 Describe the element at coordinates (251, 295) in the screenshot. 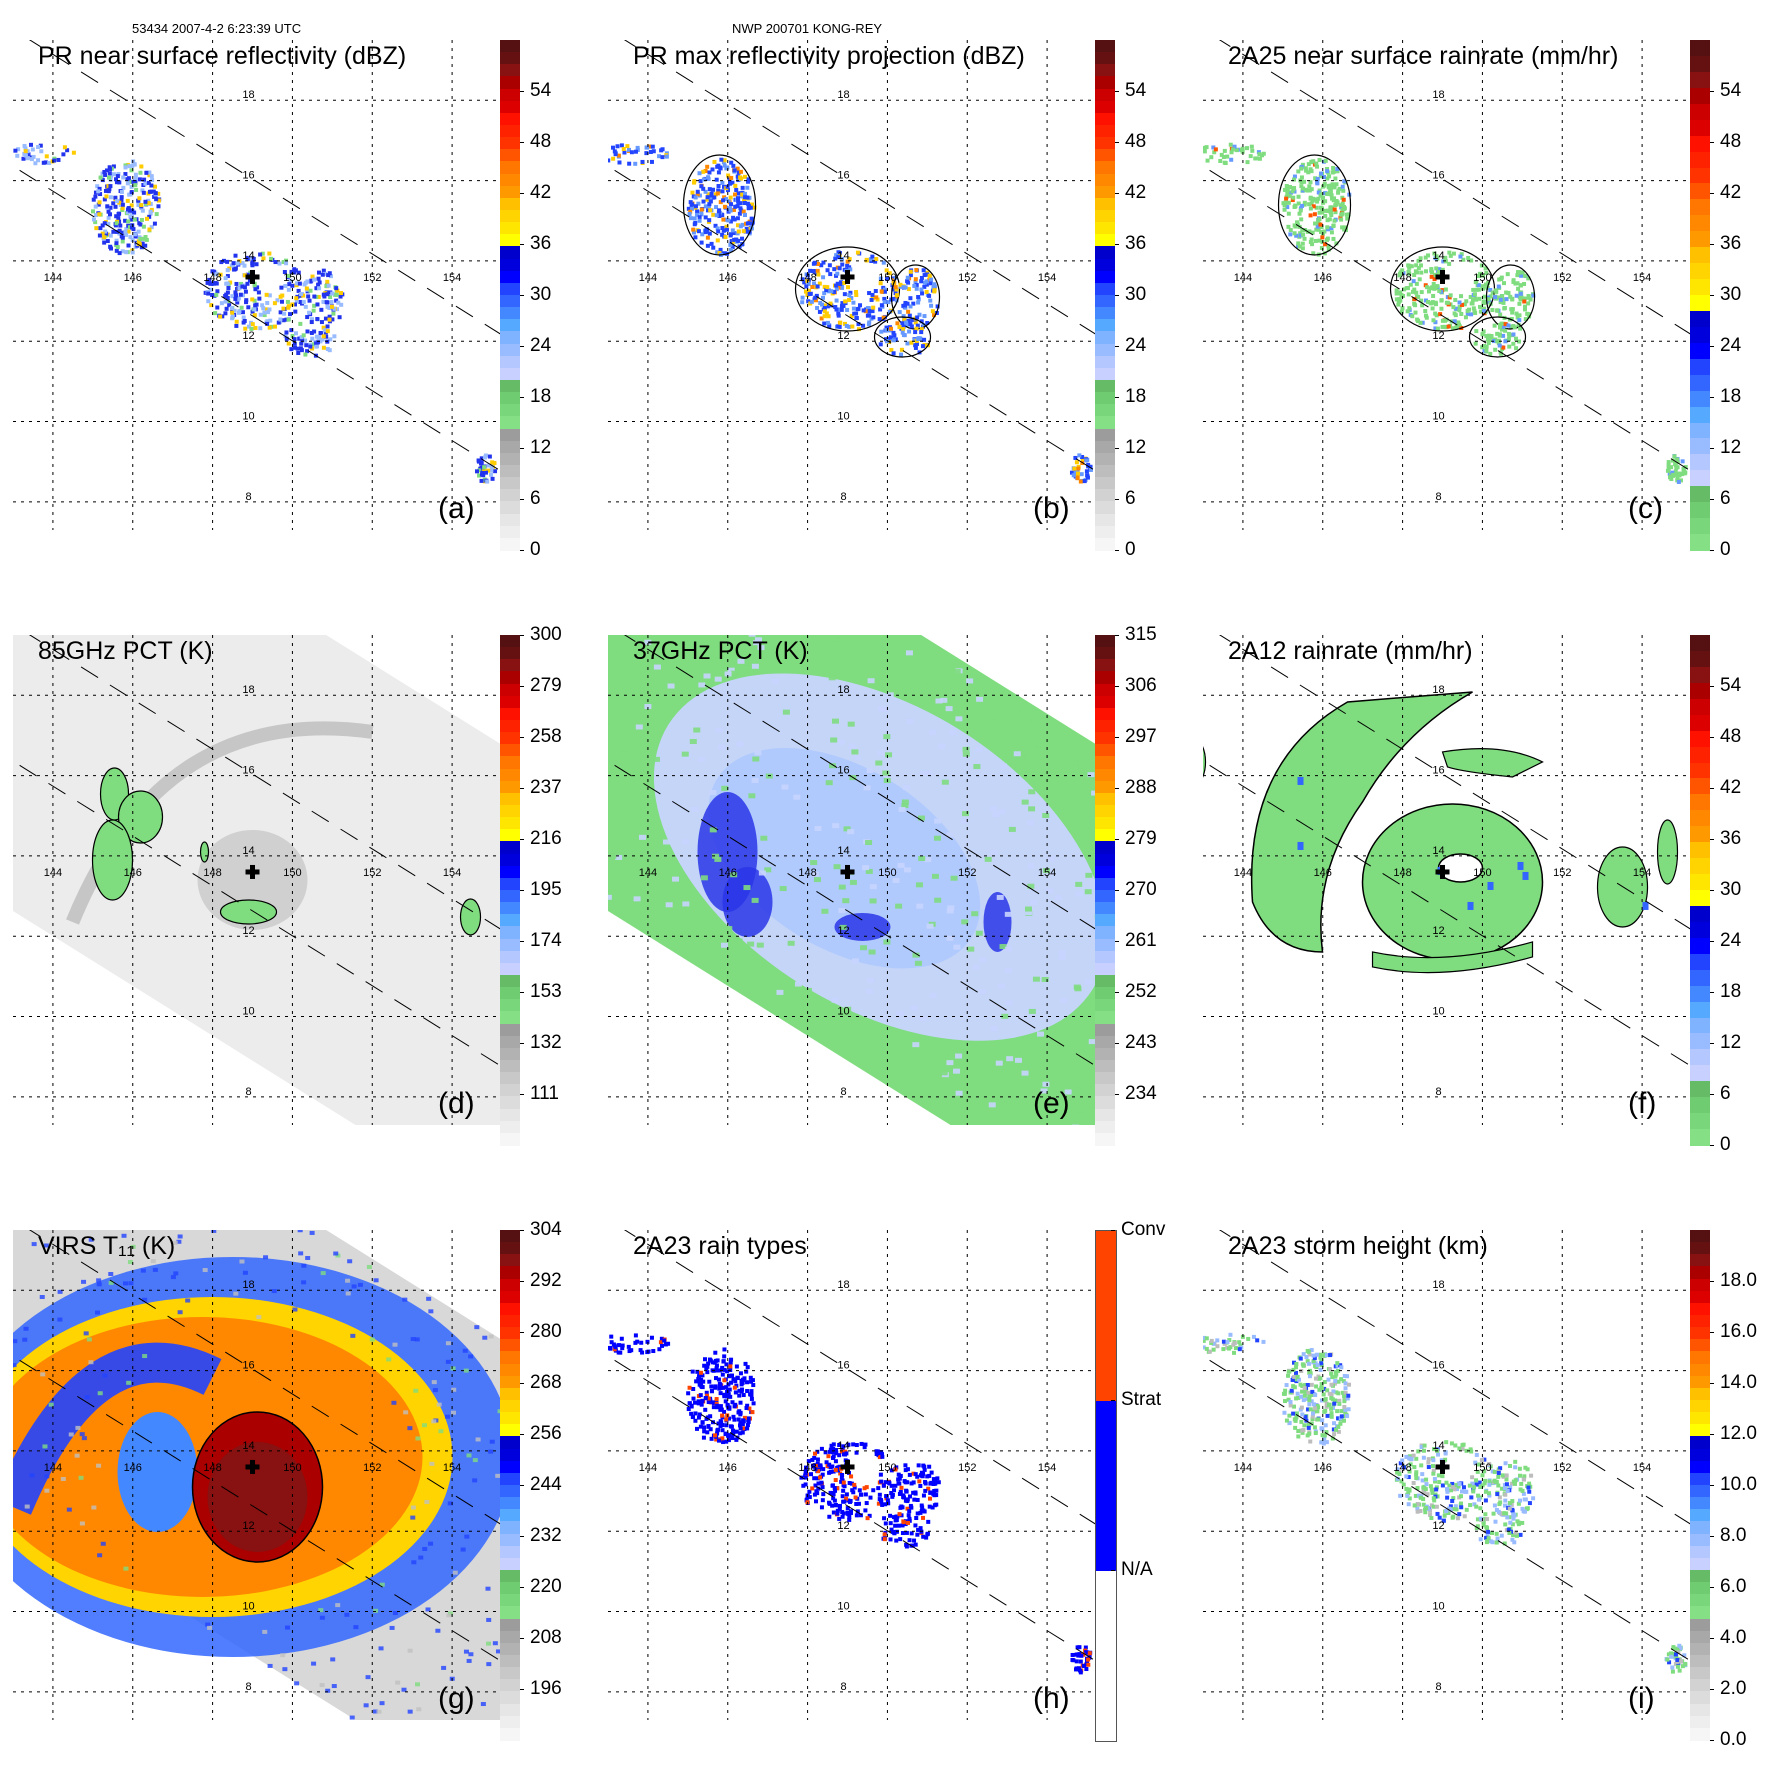

I see `swath-edge` at that location.